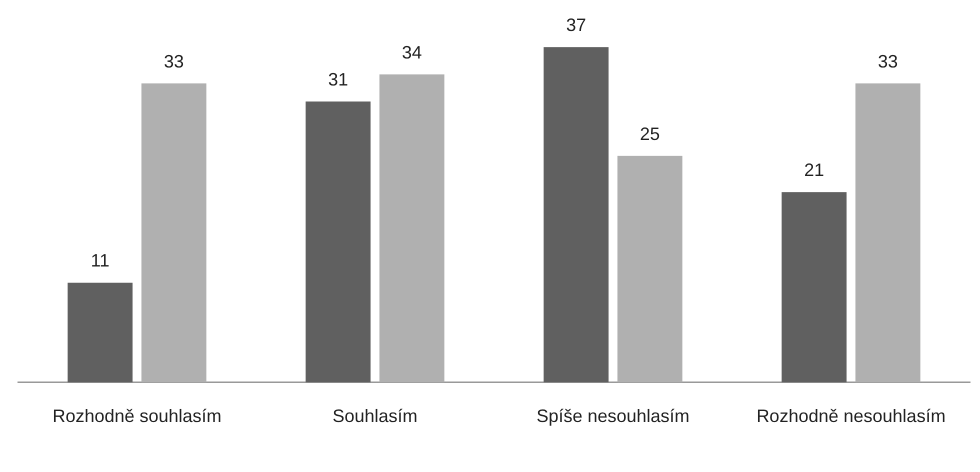  Describe the element at coordinates (412, 52) in the screenshot. I see `data-label: 34` at that location.